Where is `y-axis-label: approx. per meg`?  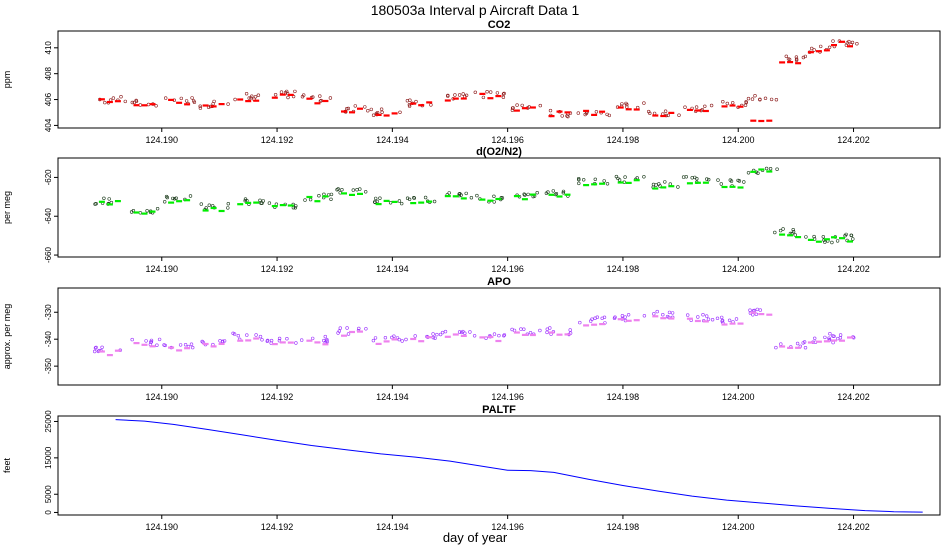
y-axis-label: approx. per meg is located at coordinates (7, 337).